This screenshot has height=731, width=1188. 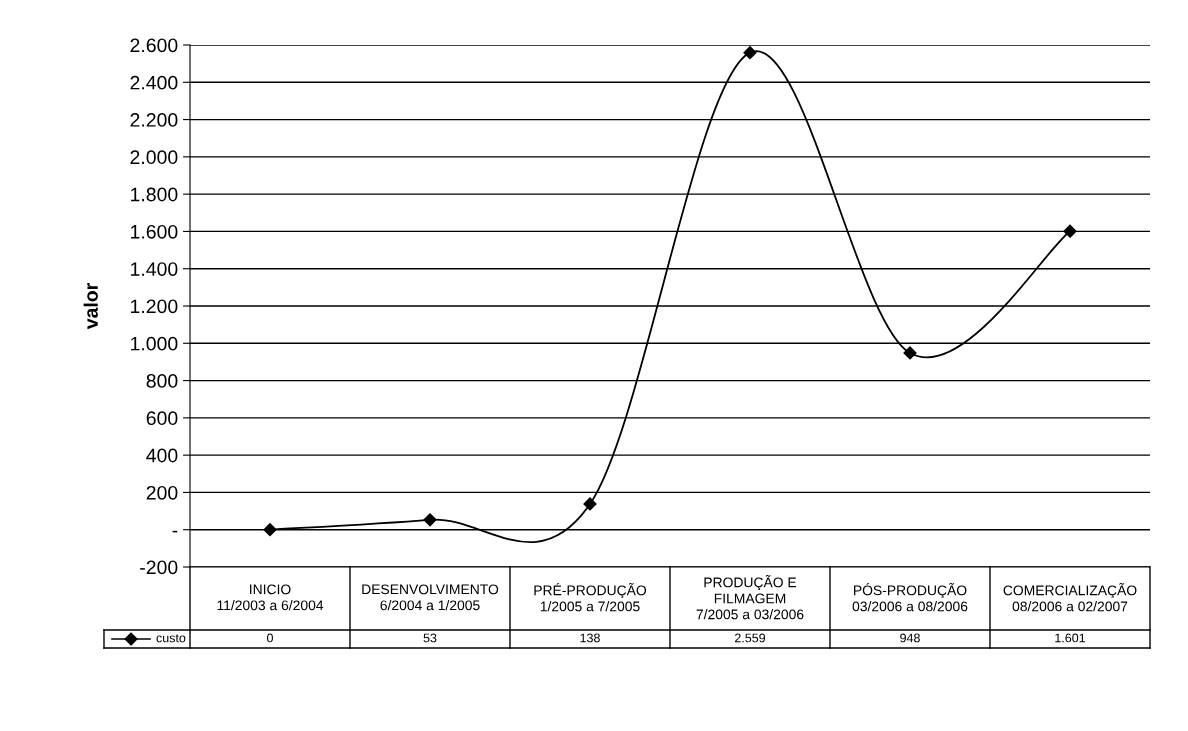 What do you see at coordinates (270, 597) in the screenshot?
I see `x-tick-label: INICIO 11/2003 a 6/2004` at bounding box center [270, 597].